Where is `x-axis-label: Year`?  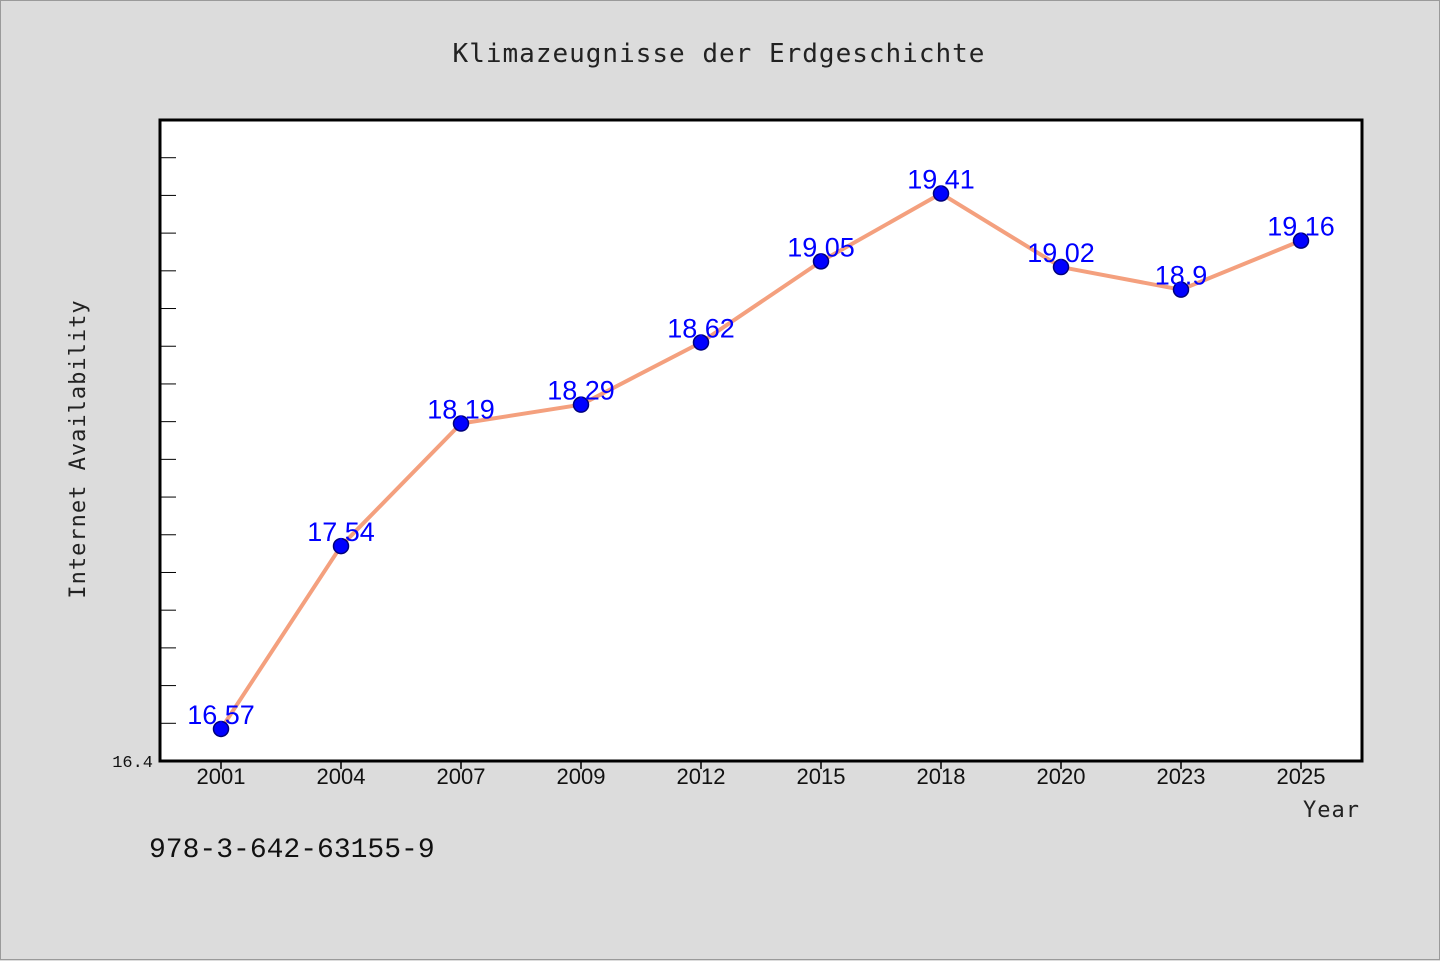
x-axis-label: Year is located at coordinates (1331, 810).